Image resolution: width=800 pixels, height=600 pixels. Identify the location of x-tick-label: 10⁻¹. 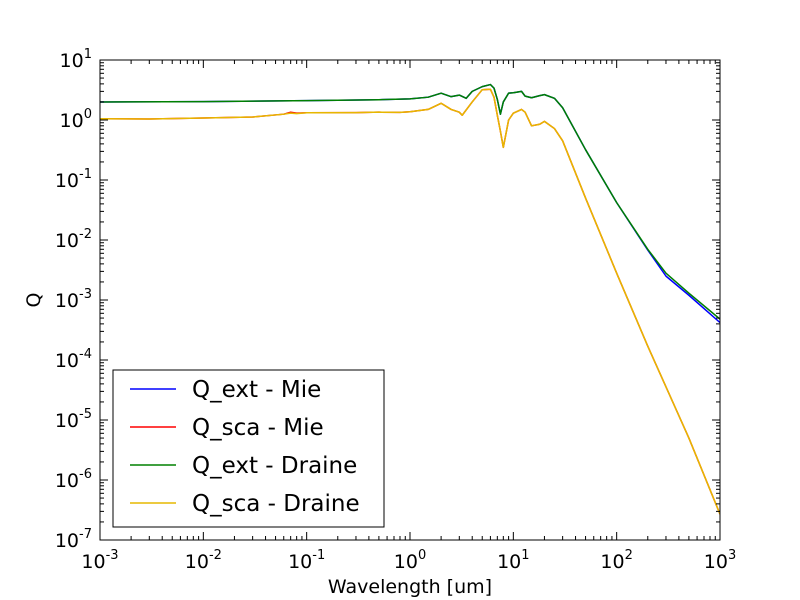
(306, 560).